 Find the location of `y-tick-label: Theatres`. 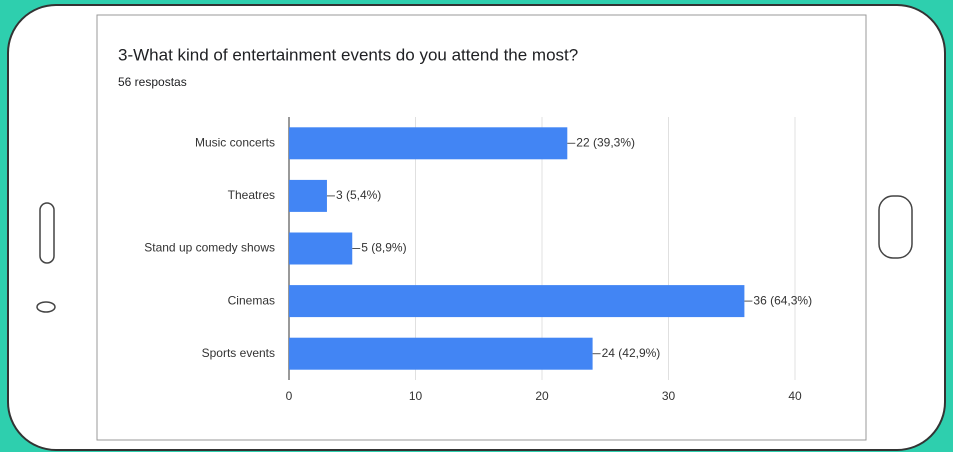

y-tick-label: Theatres is located at coordinates (251, 195).